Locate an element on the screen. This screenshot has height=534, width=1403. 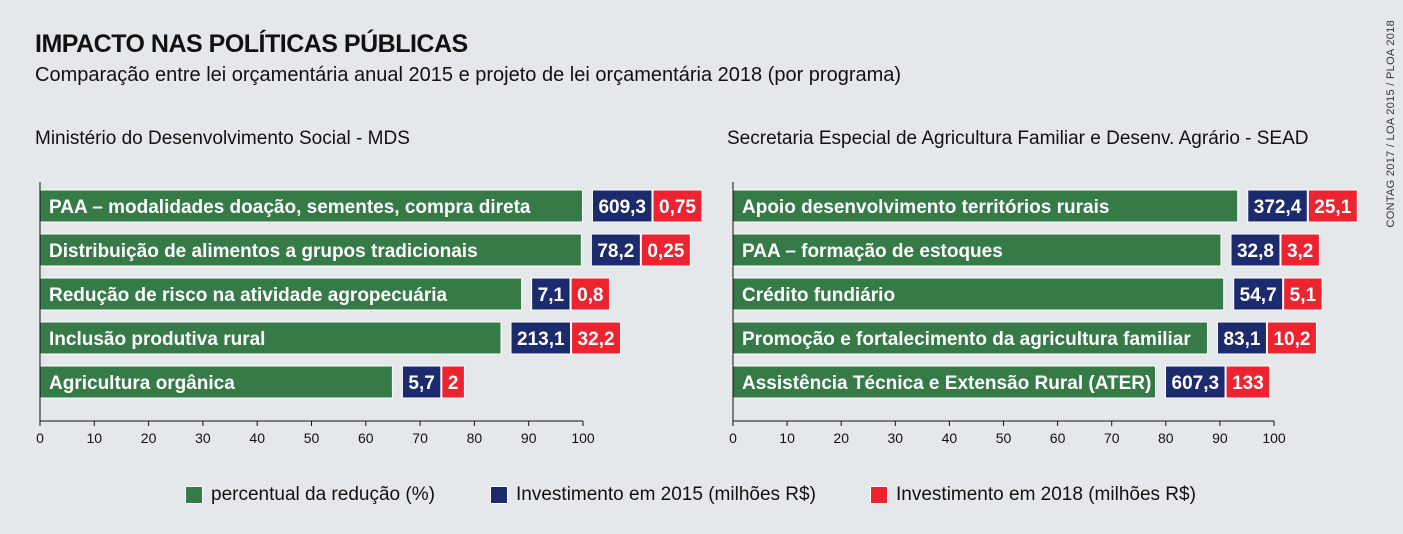
value-2015-mds-3: 213,1 is located at coordinates (541, 339).